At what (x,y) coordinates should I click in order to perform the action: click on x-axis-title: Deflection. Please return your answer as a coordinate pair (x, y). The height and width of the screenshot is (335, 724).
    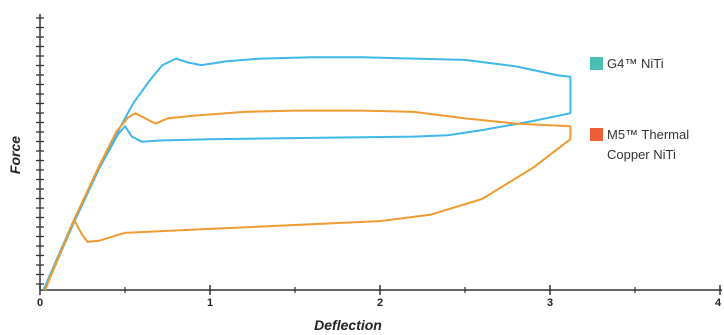
    Looking at the image, I should click on (348, 325).